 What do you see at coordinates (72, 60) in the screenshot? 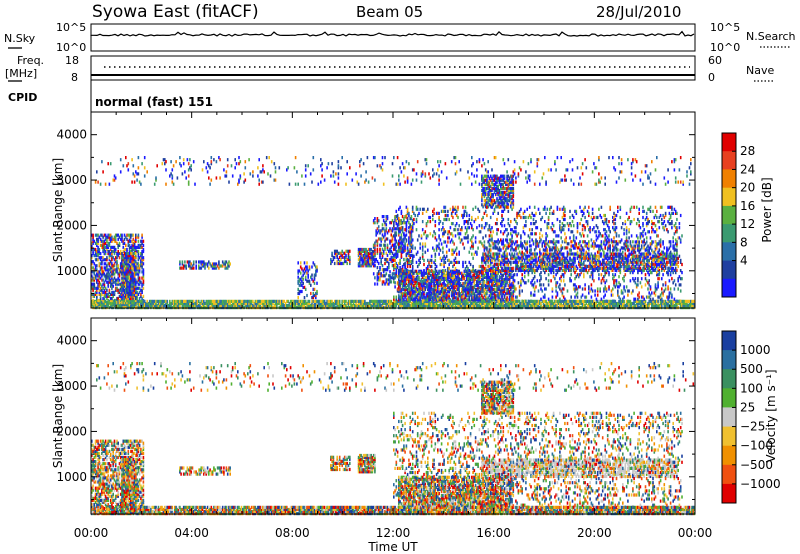
I see `freq-tick-top: 18` at bounding box center [72, 60].